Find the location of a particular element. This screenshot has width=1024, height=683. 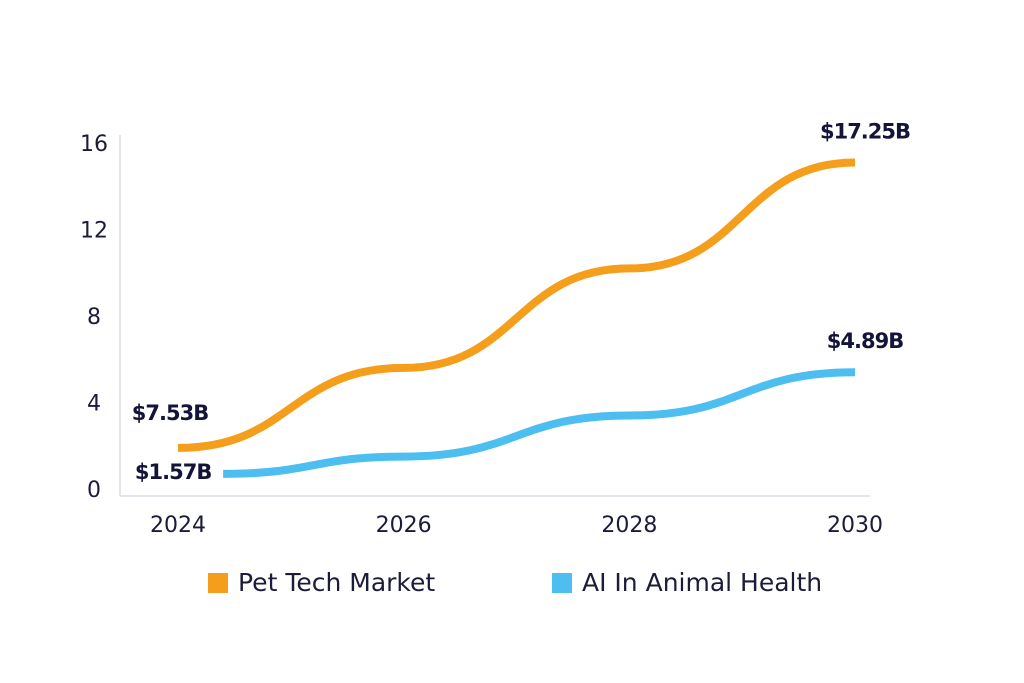

legend-item-ai-in-animal-health: AI In Animal Health is located at coordinates (687, 582).